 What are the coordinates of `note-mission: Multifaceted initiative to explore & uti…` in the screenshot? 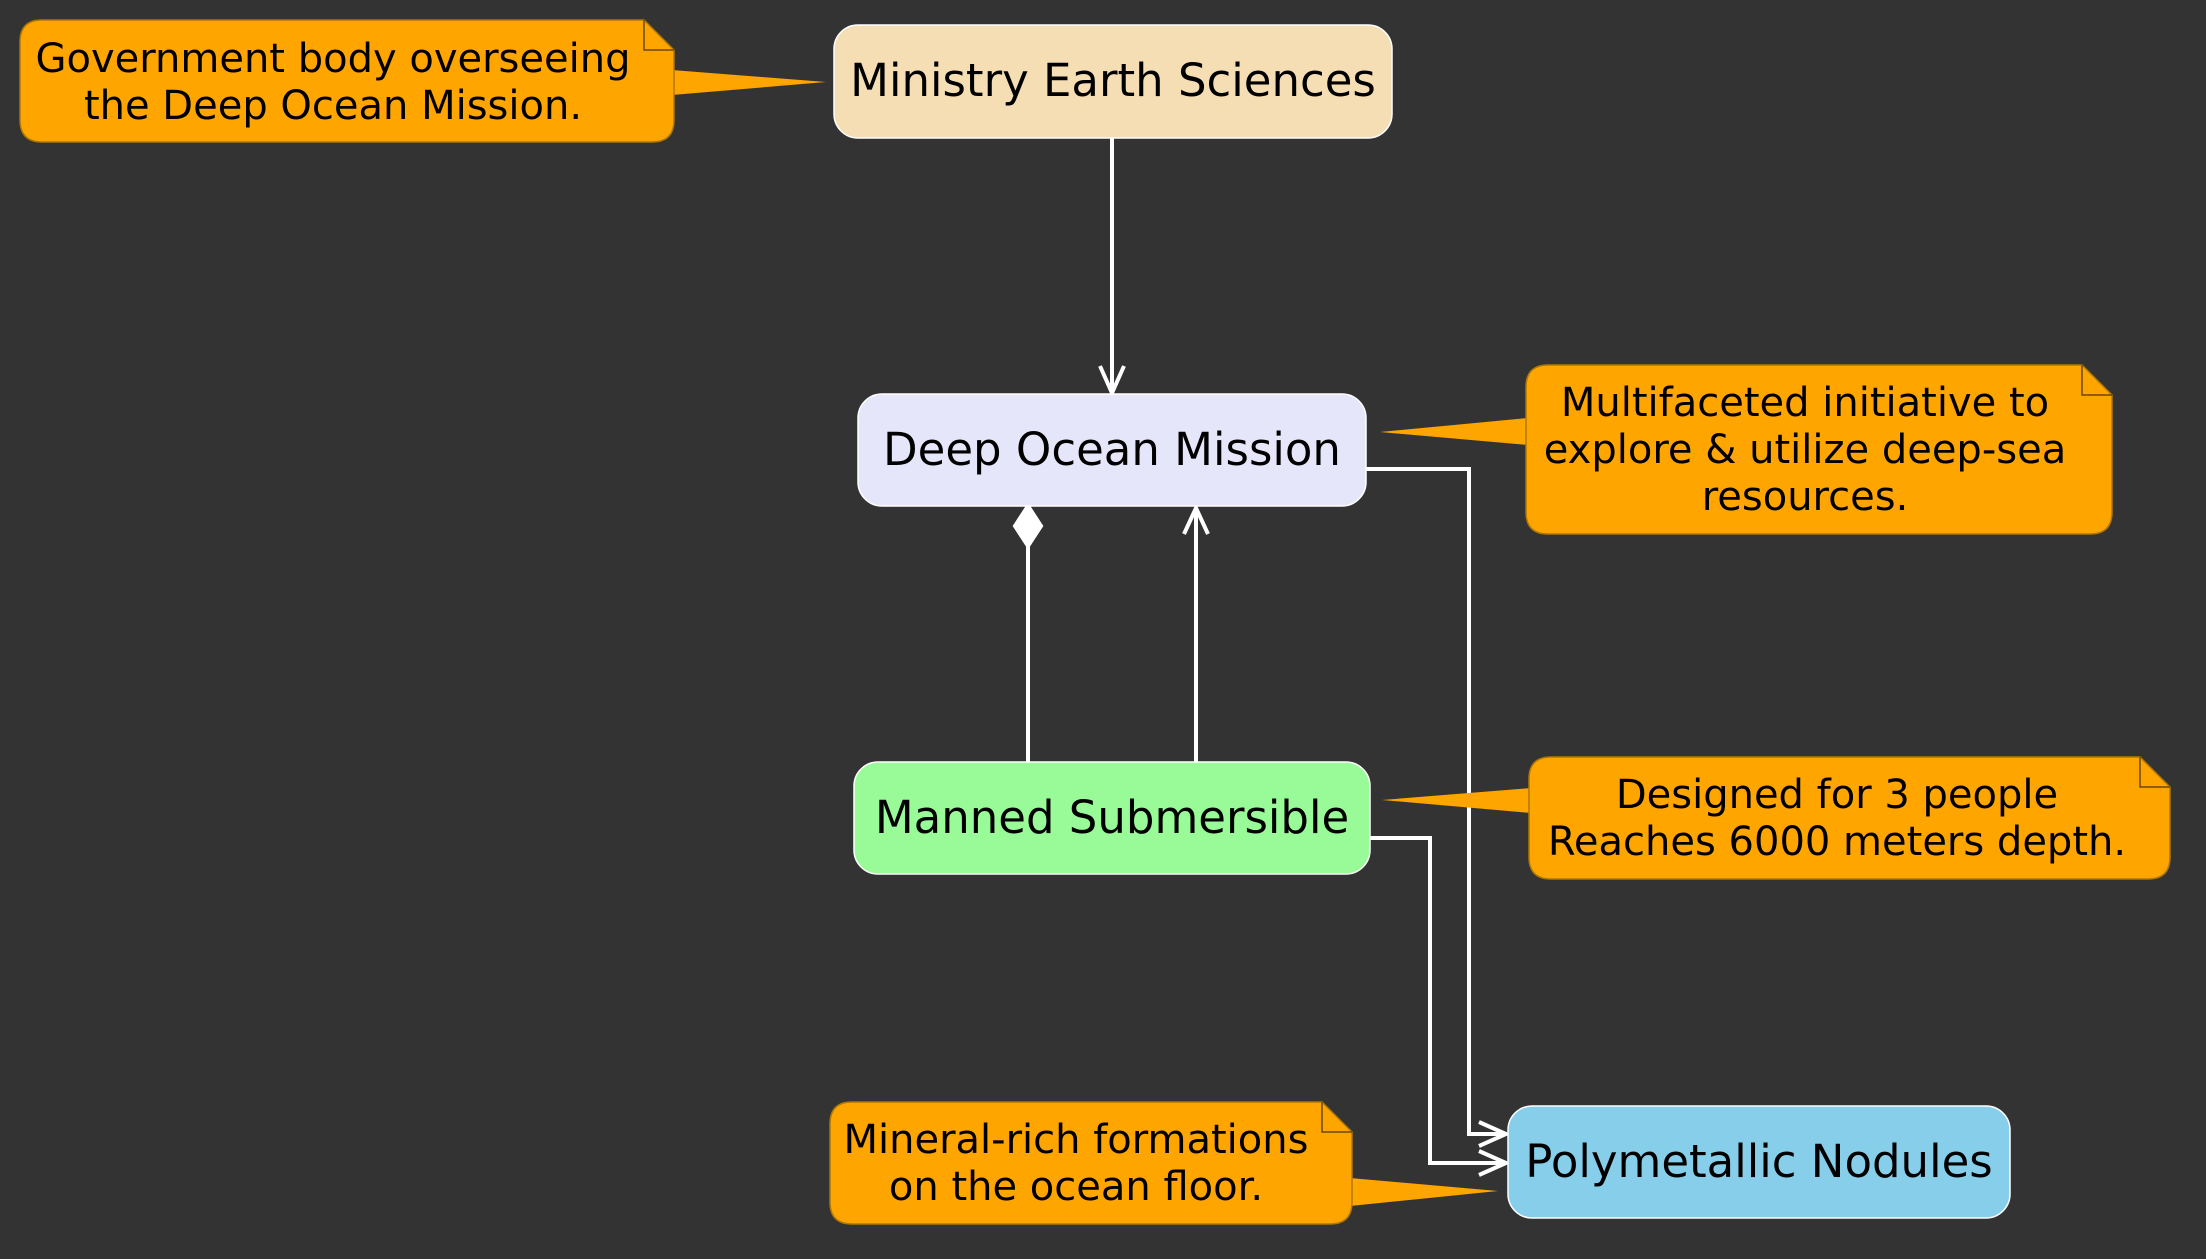 It's located at (1819, 449).